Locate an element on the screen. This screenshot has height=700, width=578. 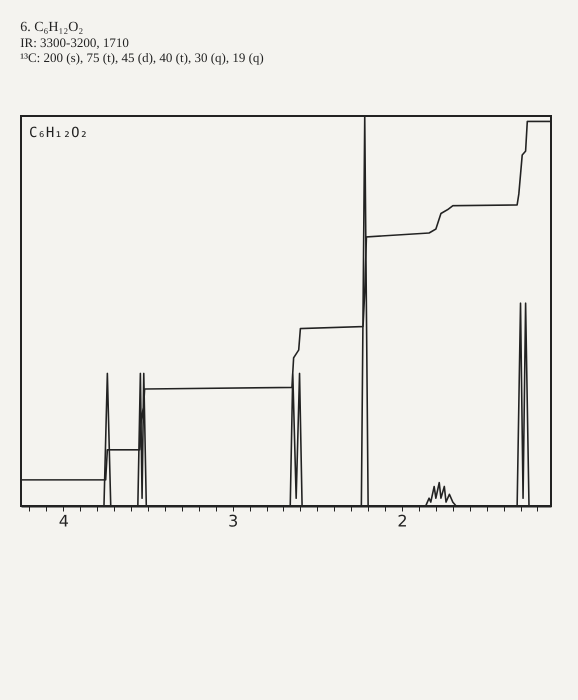
x-tick-label: 4 is located at coordinates (63, 521).